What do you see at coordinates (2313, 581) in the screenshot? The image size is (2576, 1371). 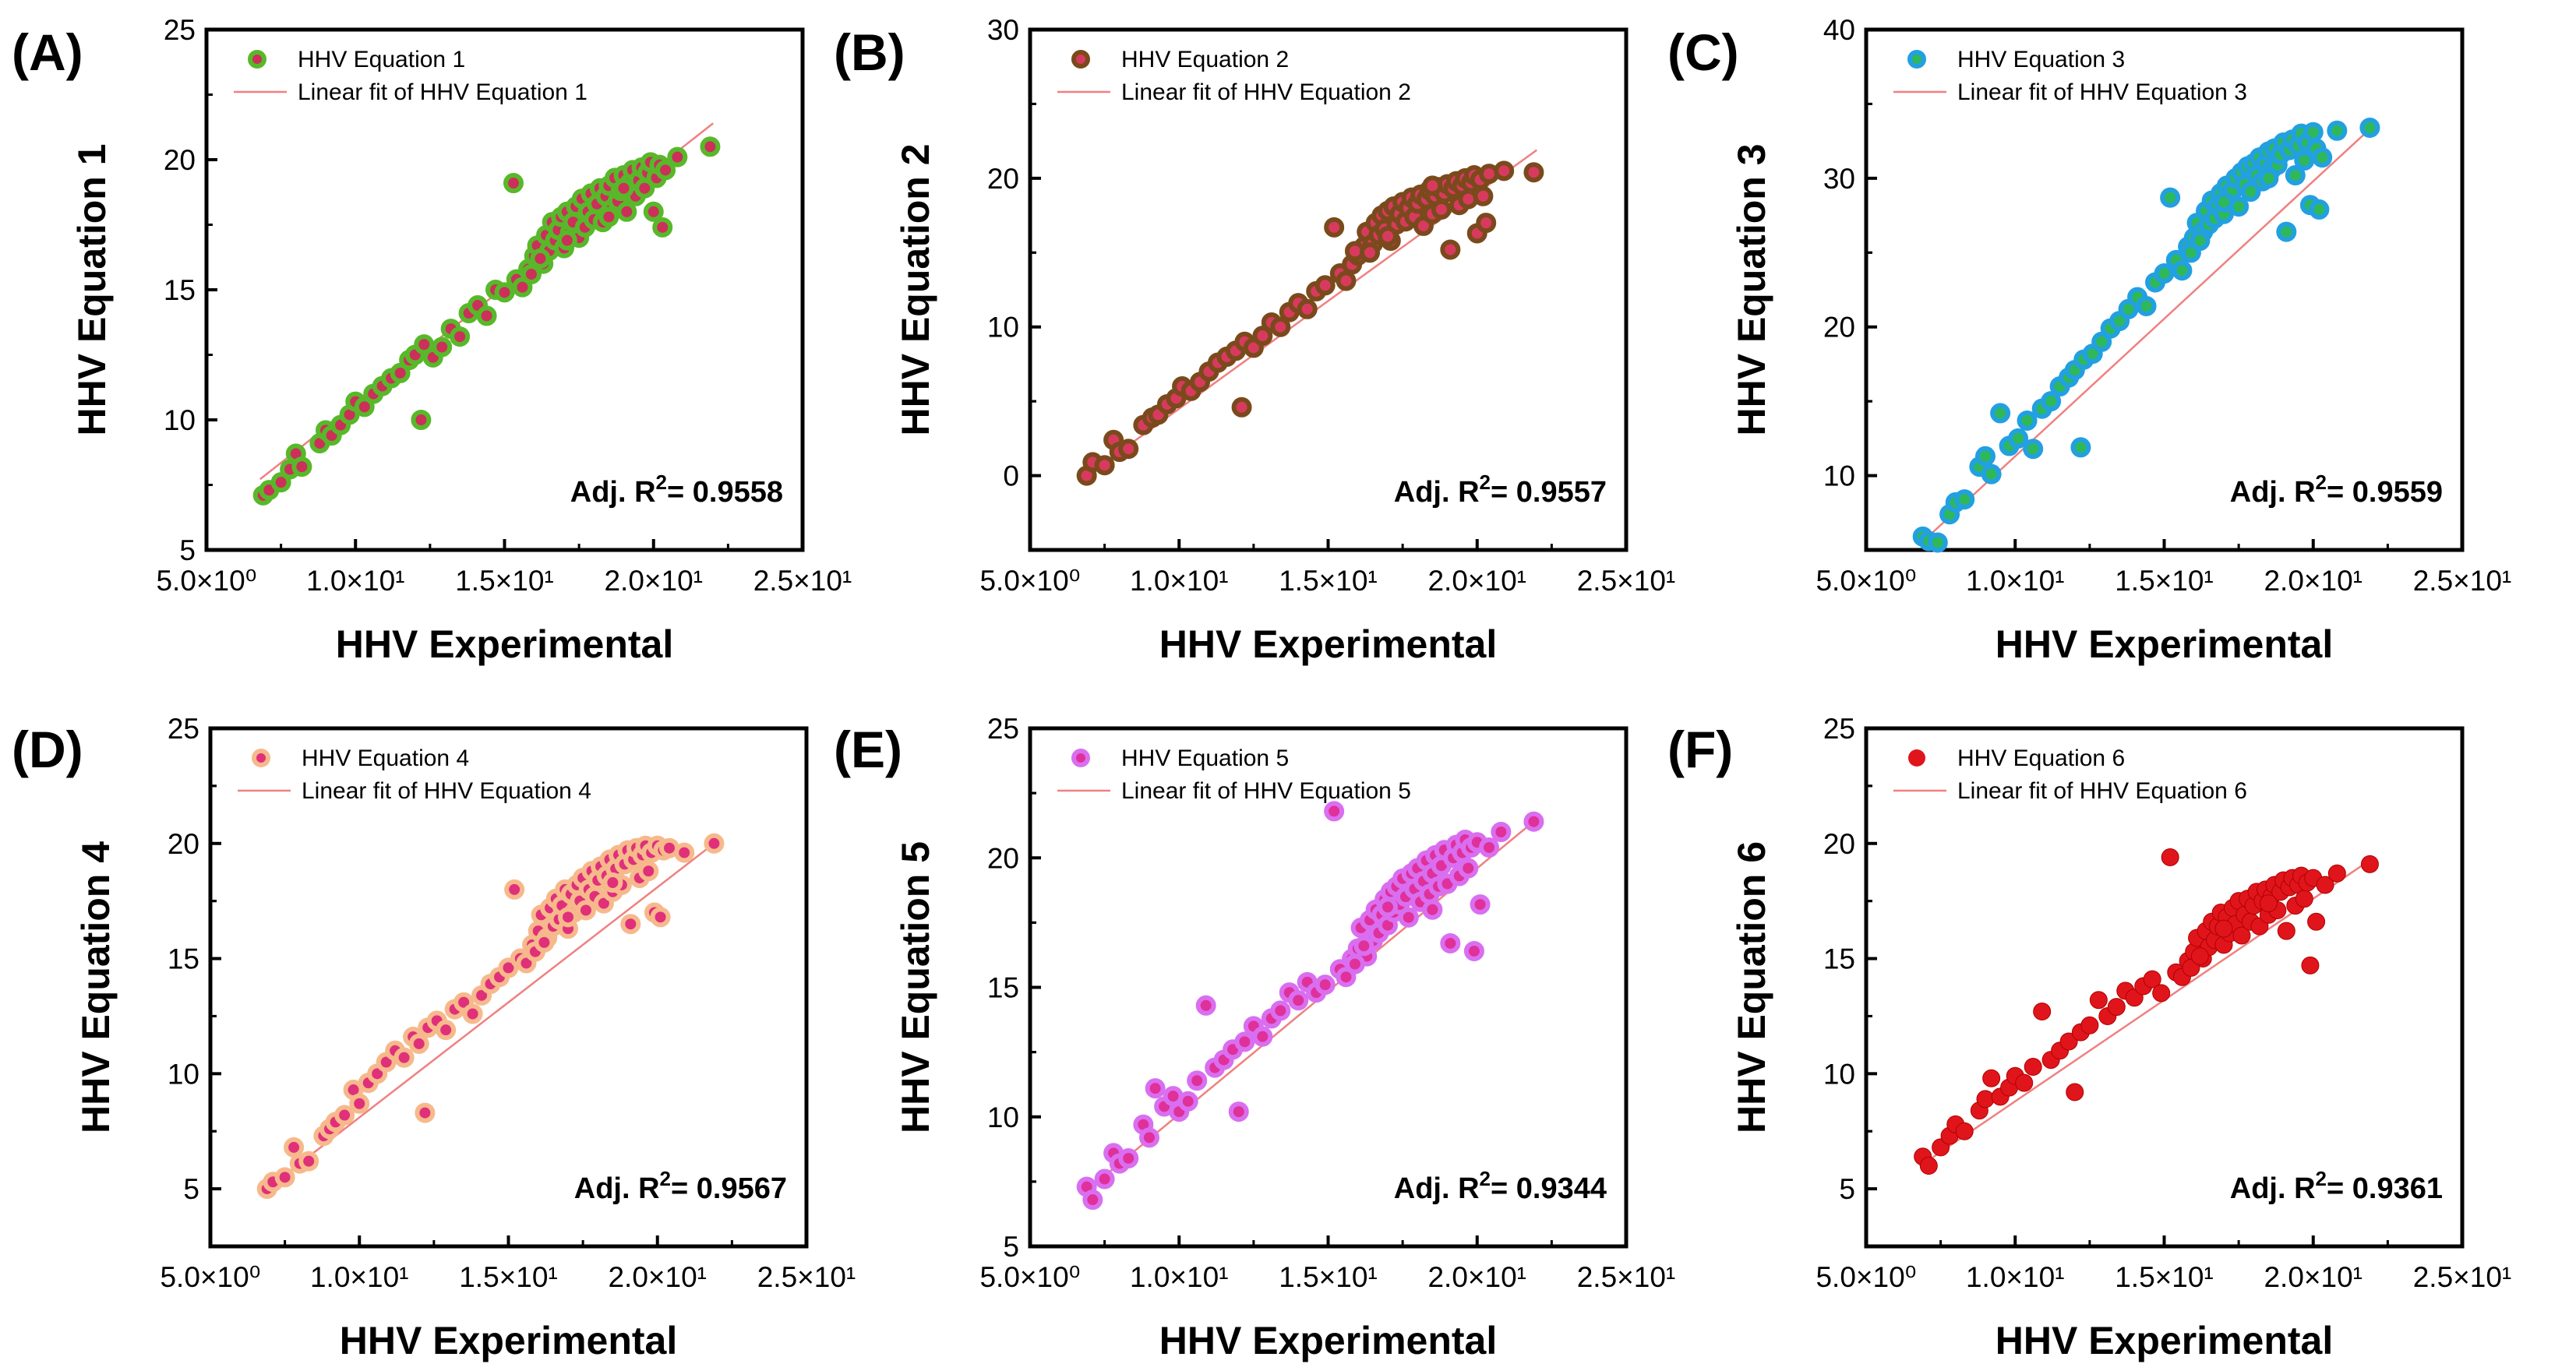 I see `x-tick-label: 2.0×10¹` at bounding box center [2313, 581].